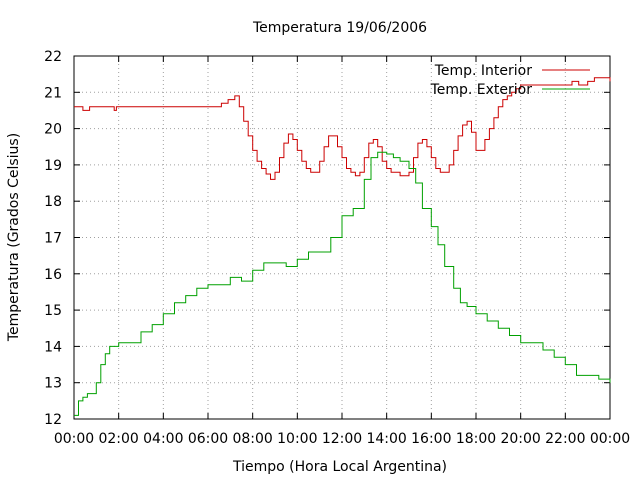 This screenshot has width=640, height=480. What do you see at coordinates (53, 130) in the screenshot?
I see `y-tick-label: 20` at bounding box center [53, 130].